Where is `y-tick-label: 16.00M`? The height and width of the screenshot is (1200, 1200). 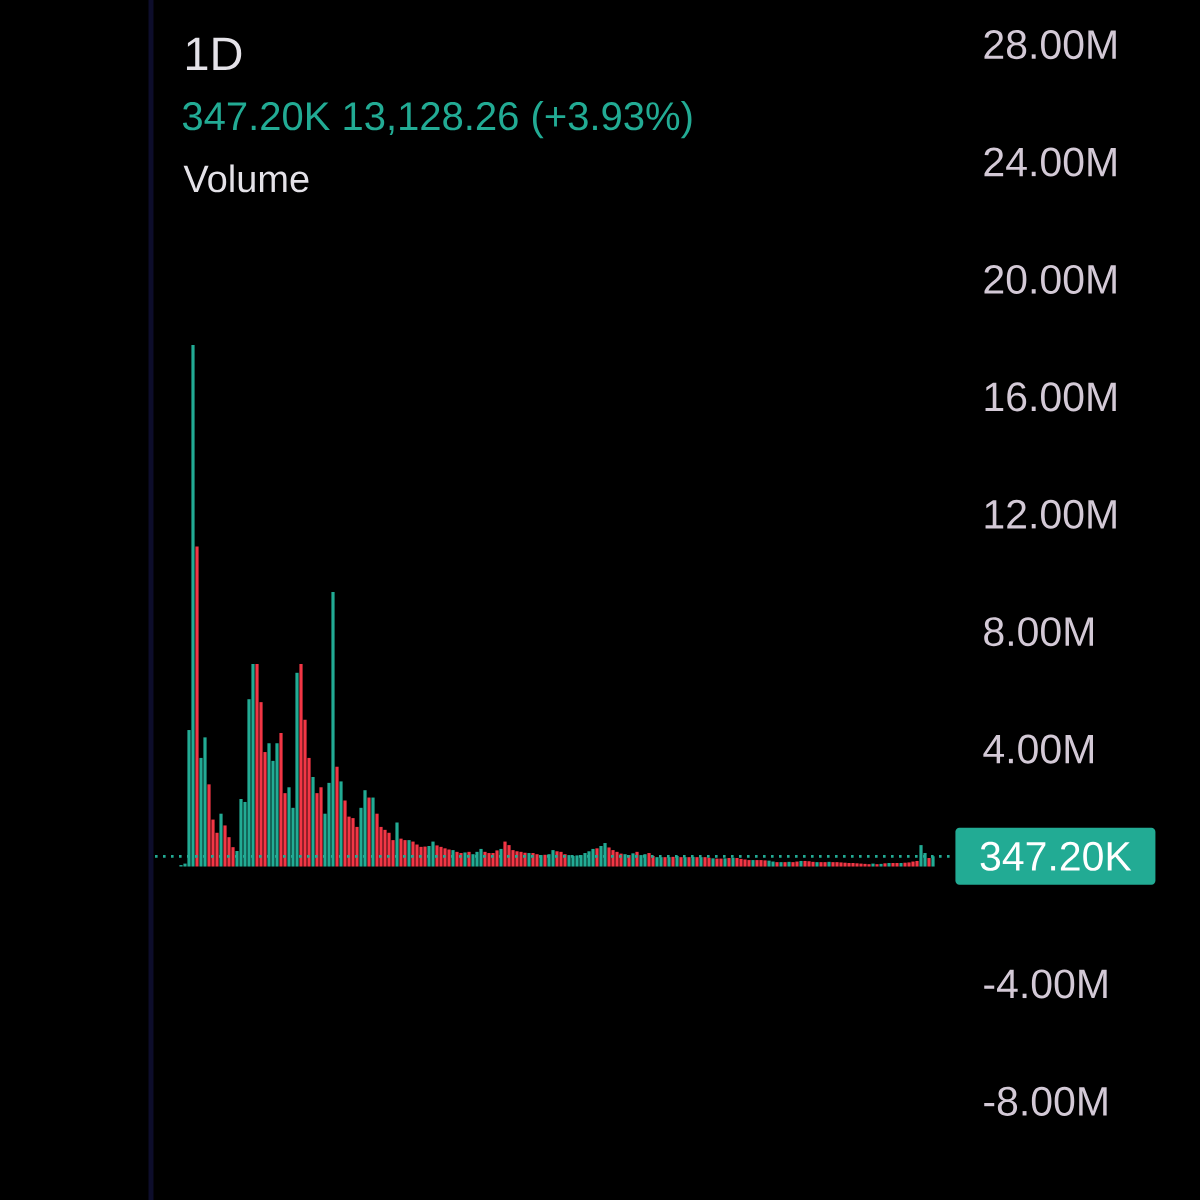
y-tick-label: 16.00M is located at coordinates (1050, 397).